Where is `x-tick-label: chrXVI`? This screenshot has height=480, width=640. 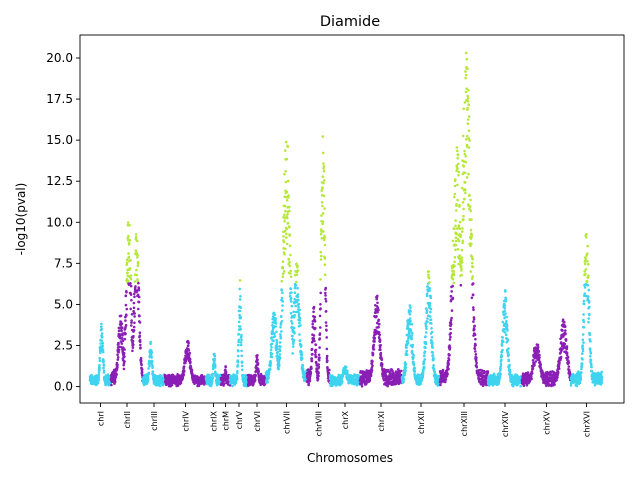 x-tick-label: chrXVI is located at coordinates (587, 424).